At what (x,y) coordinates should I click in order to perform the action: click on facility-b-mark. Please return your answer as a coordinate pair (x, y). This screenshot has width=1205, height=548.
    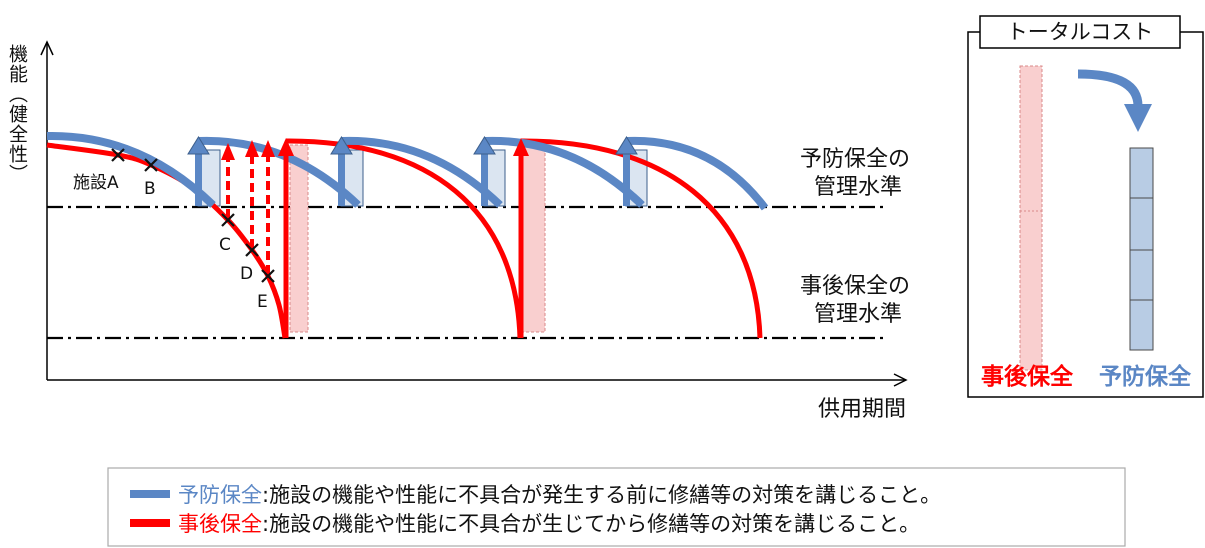
    Looking at the image, I should click on (151, 165).